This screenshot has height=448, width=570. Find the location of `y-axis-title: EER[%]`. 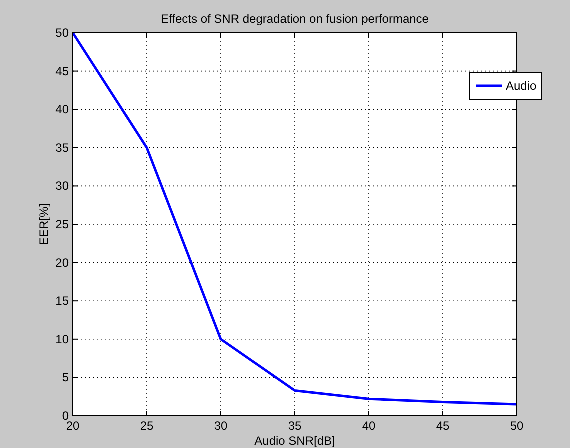

y-axis-title: EER[%] is located at coordinates (44, 224).